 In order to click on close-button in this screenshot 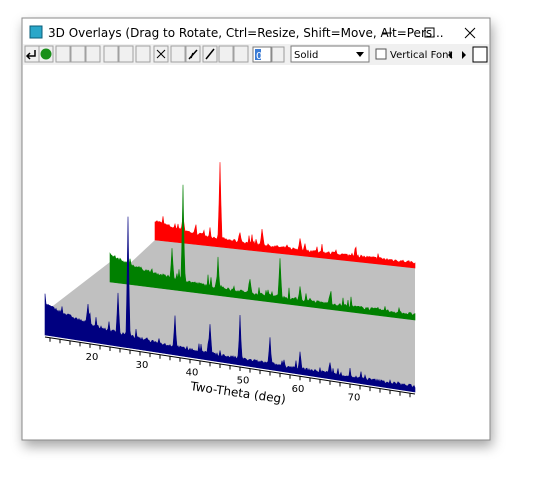, I will do `click(470, 33)`.